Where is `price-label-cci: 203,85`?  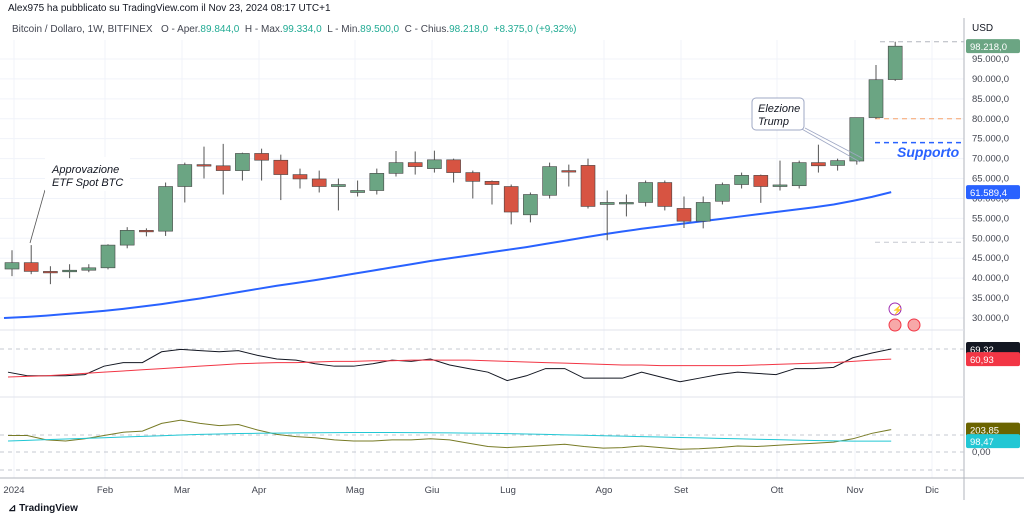 price-label-cci: 203,85 is located at coordinates (984, 431).